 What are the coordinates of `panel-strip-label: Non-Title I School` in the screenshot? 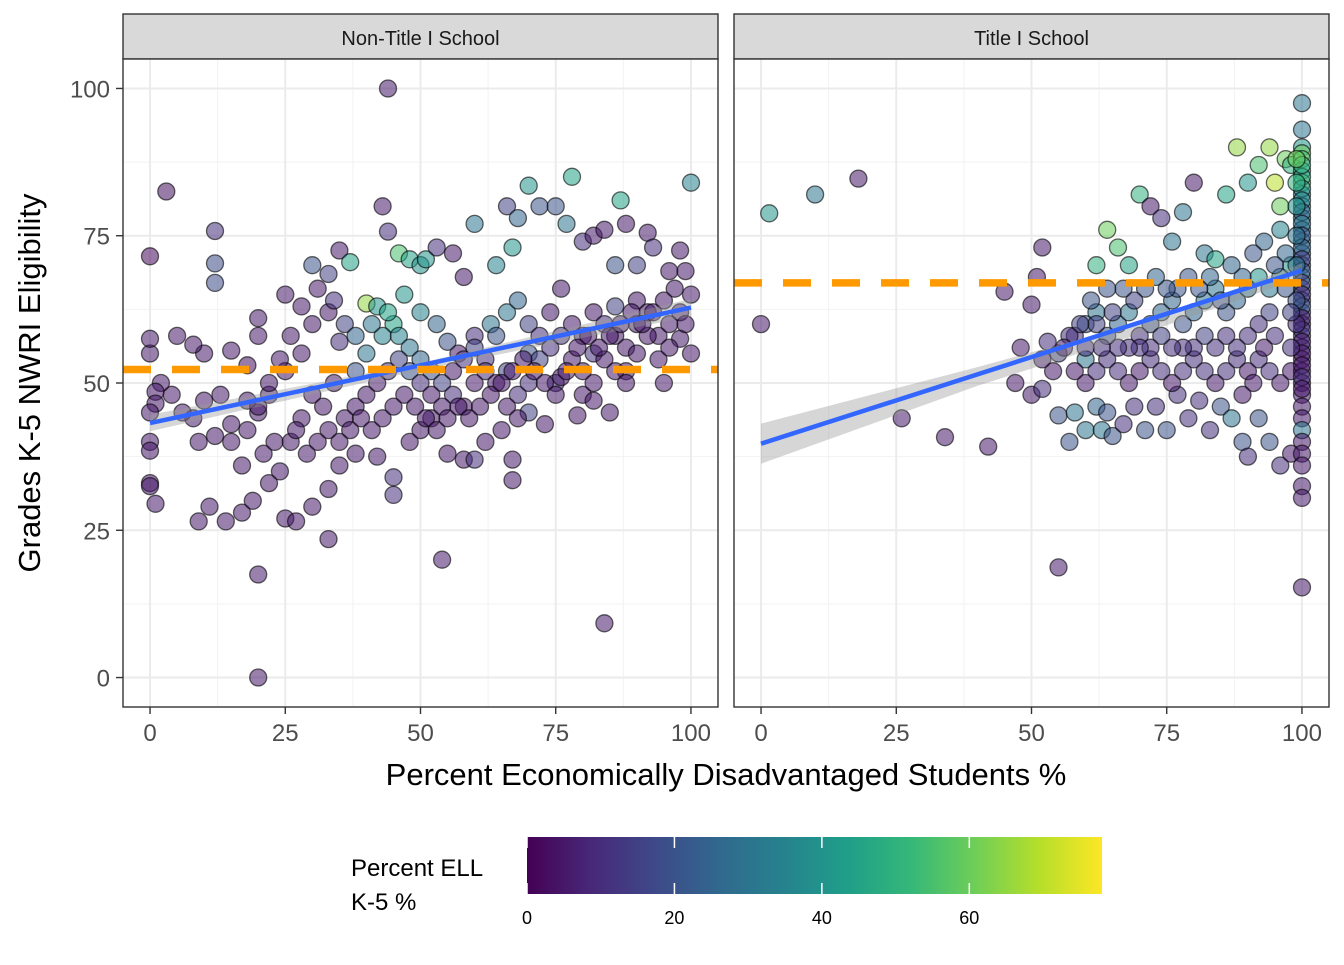 It's located at (420, 39).